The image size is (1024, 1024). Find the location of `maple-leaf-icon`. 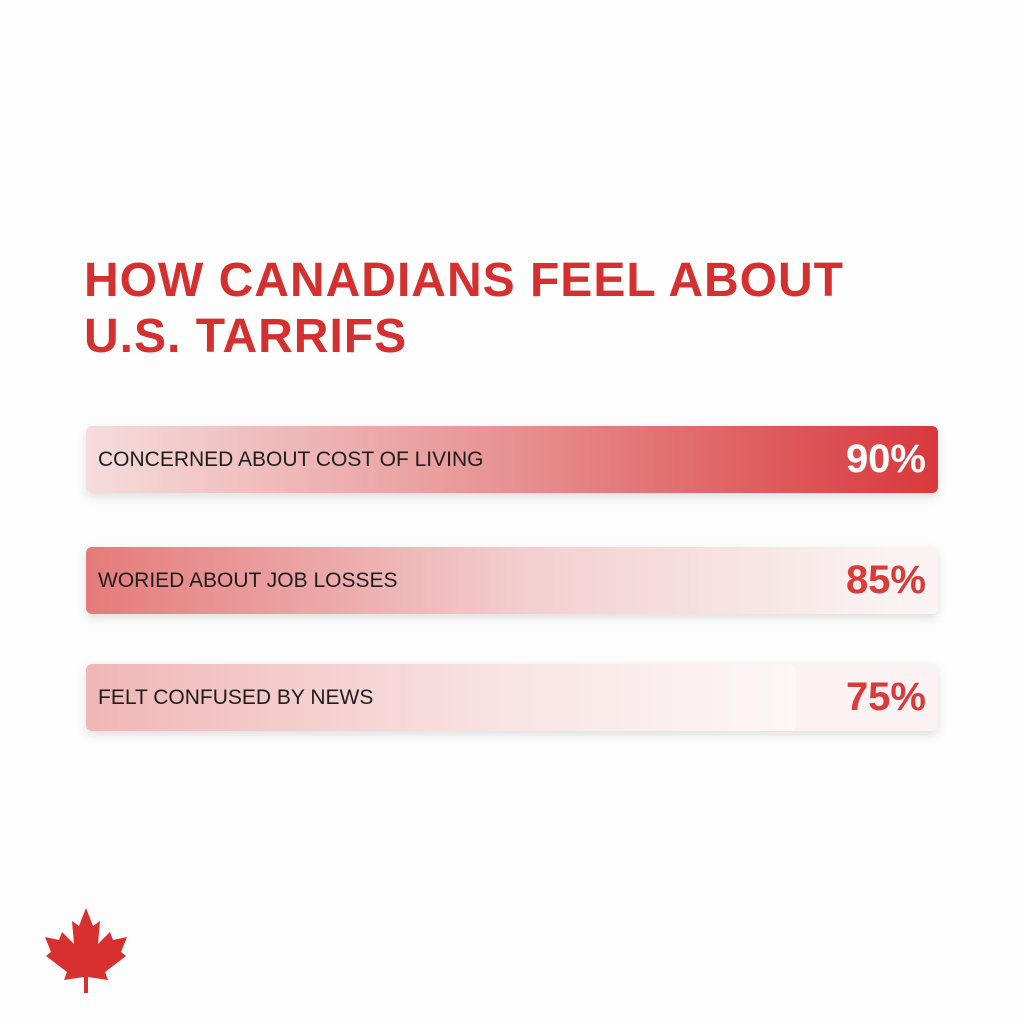

maple-leaf-icon is located at coordinates (86, 950).